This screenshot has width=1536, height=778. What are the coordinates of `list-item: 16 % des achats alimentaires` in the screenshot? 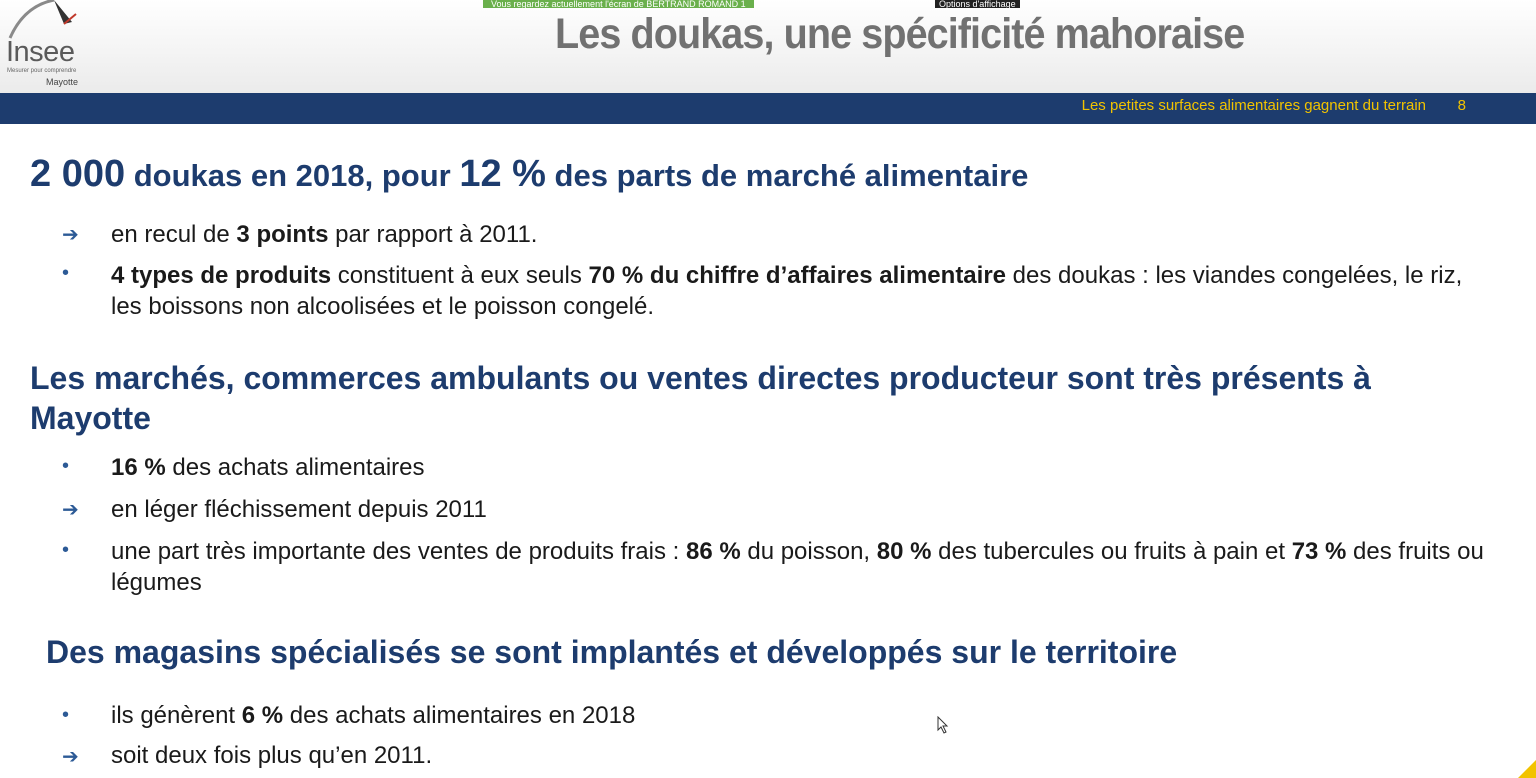 It's located at (801, 467).